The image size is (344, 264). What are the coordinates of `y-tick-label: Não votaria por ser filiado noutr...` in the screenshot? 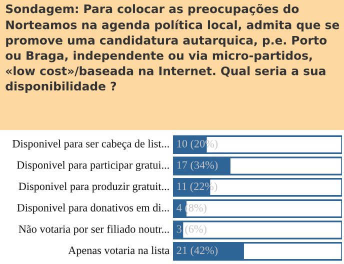 It's located at (93, 230).